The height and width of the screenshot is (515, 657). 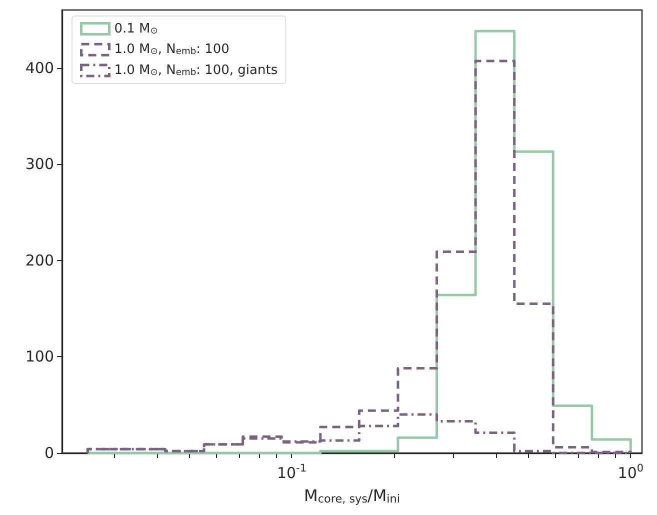 What do you see at coordinates (49, 453) in the screenshot?
I see `y-tick-label: 0` at bounding box center [49, 453].